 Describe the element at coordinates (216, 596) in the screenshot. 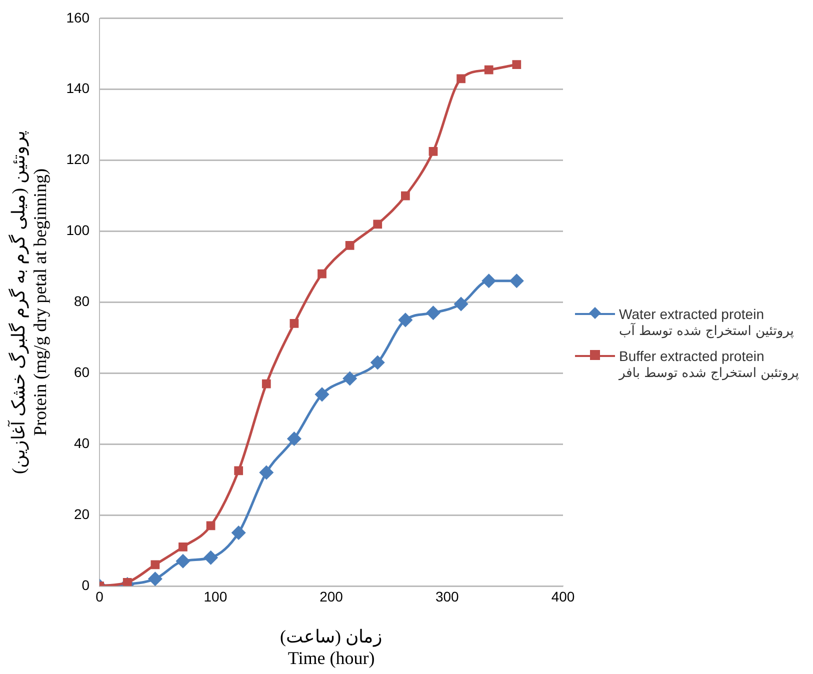

I see `x-tick-label: 100` at that location.